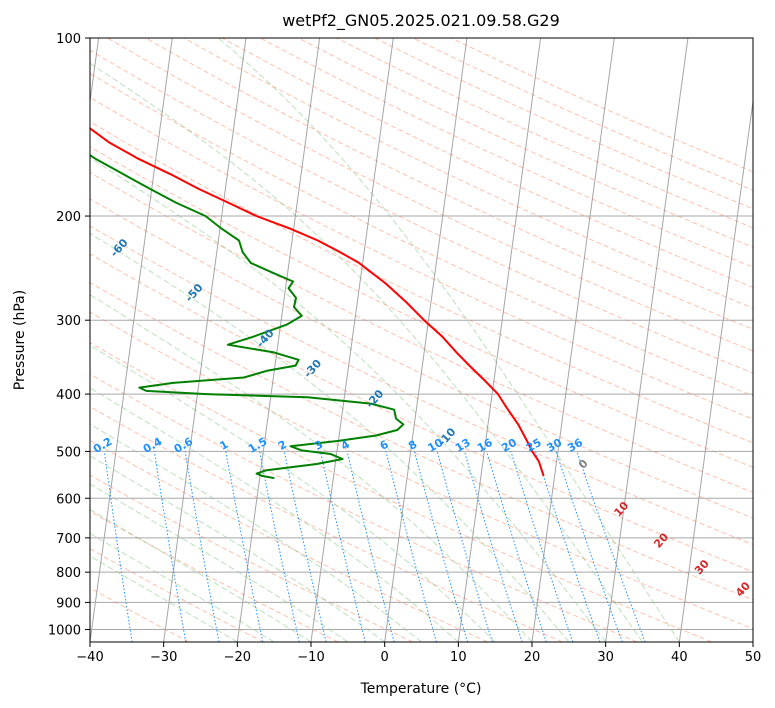 Image resolution: width=775 pixels, height=708 pixels. Describe the element at coordinates (237, 657) in the screenshot. I see `x-tick-label: −20` at that location.